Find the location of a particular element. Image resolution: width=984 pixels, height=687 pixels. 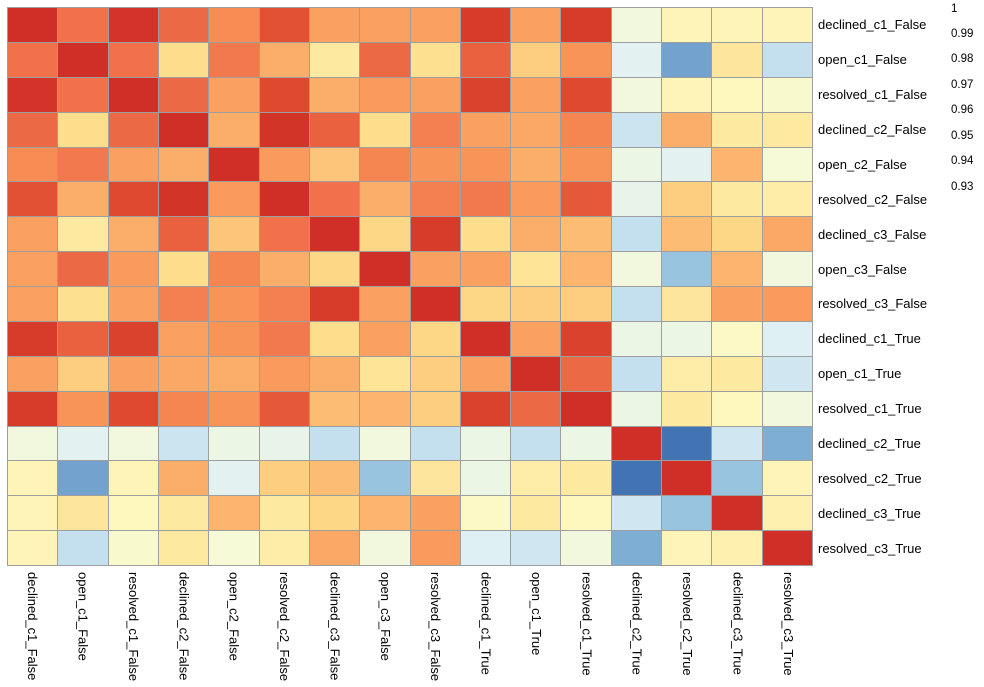

col-label: declined_c2_True is located at coordinates (637, 623).